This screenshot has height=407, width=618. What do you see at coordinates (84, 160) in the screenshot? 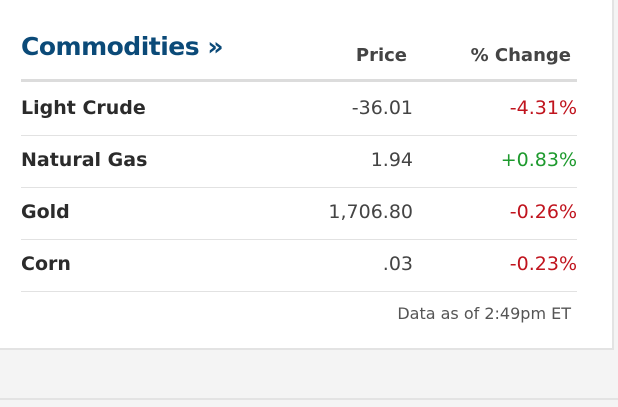
I see `commodity-name: Natural Gas` at bounding box center [84, 160].